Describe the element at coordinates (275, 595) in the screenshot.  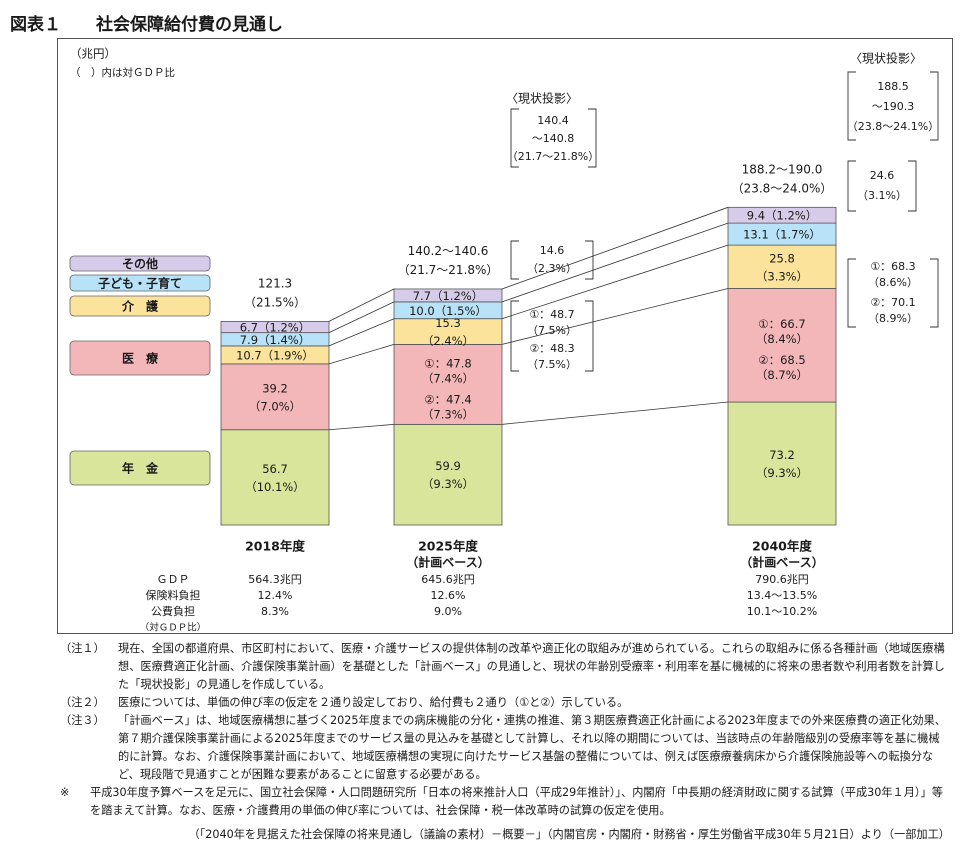
I see `indicator-value: 12.4%` at that location.